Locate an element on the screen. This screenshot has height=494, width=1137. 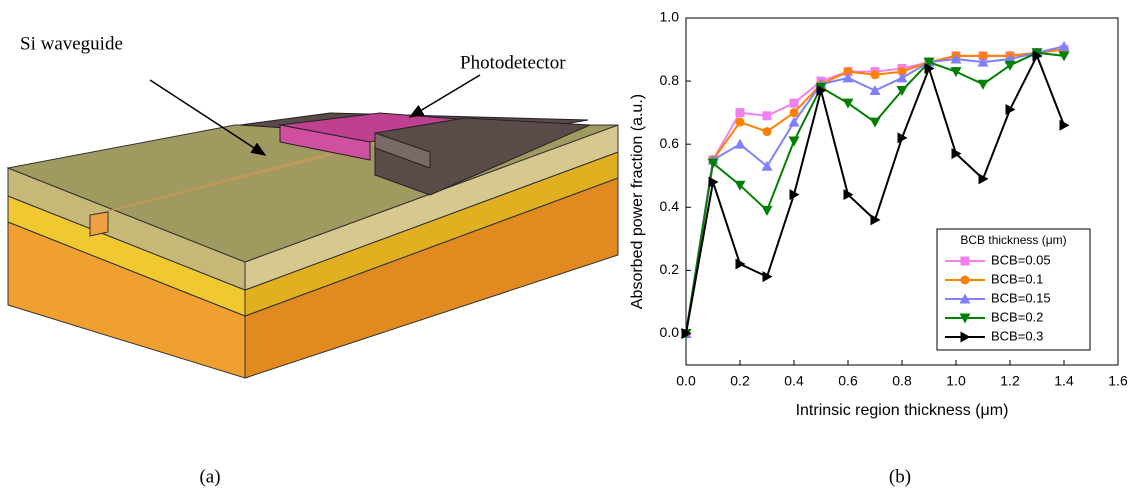
contact-ridge is located at coordinates (402, 150).